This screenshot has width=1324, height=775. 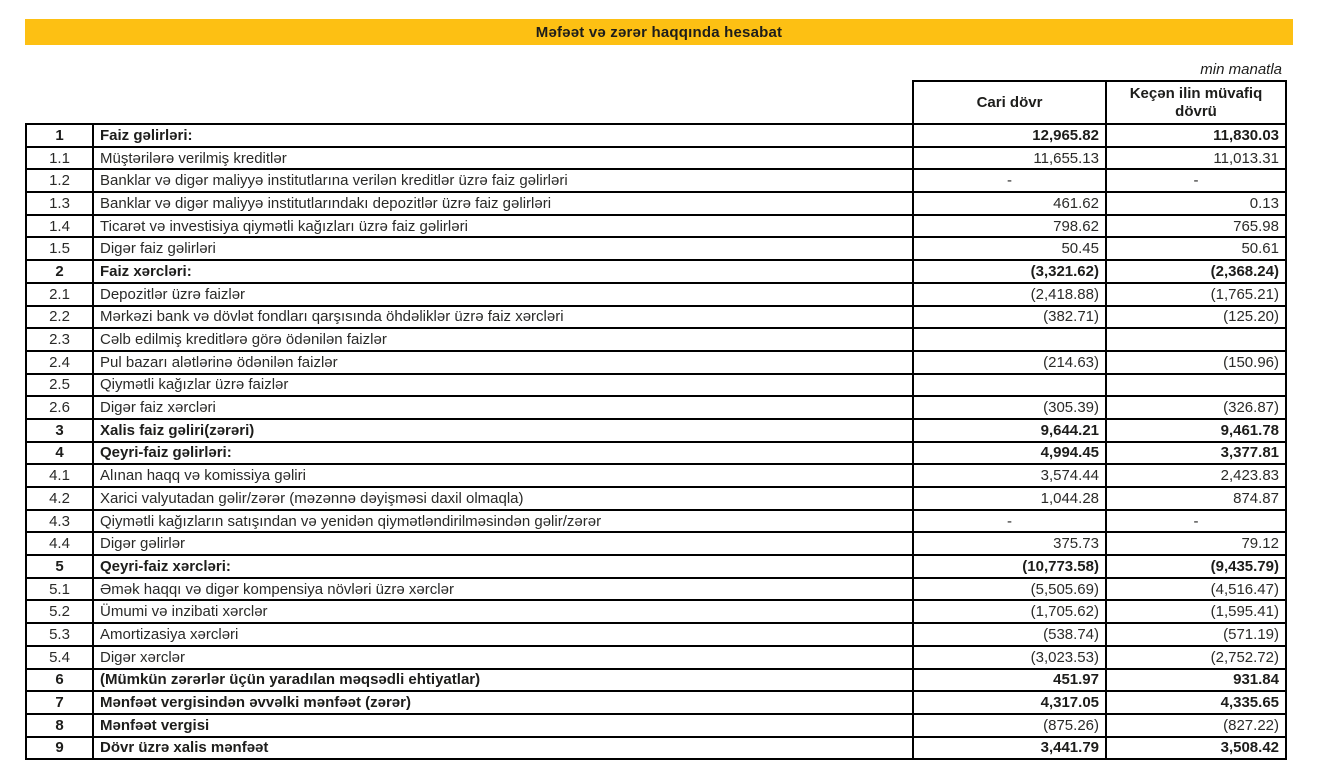 What do you see at coordinates (1009, 430) in the screenshot?
I see `row-value-current: 9,644.21` at bounding box center [1009, 430].